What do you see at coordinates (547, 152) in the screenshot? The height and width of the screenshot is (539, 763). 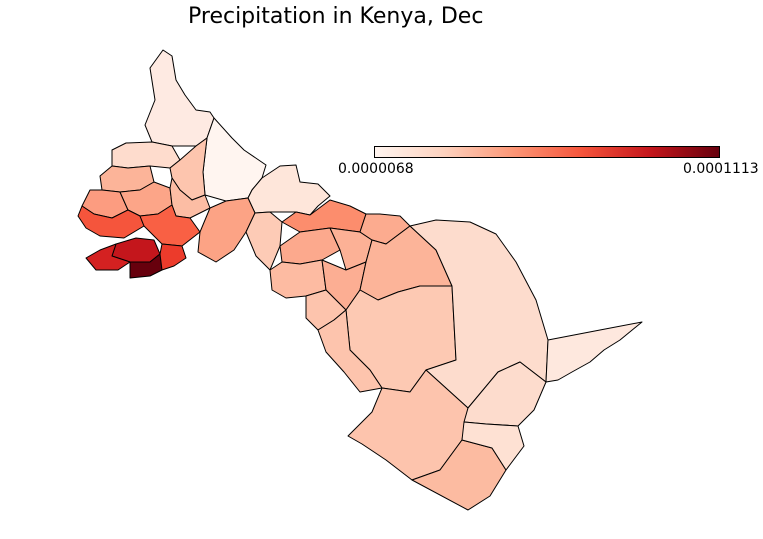 I see `colorbar` at bounding box center [547, 152].